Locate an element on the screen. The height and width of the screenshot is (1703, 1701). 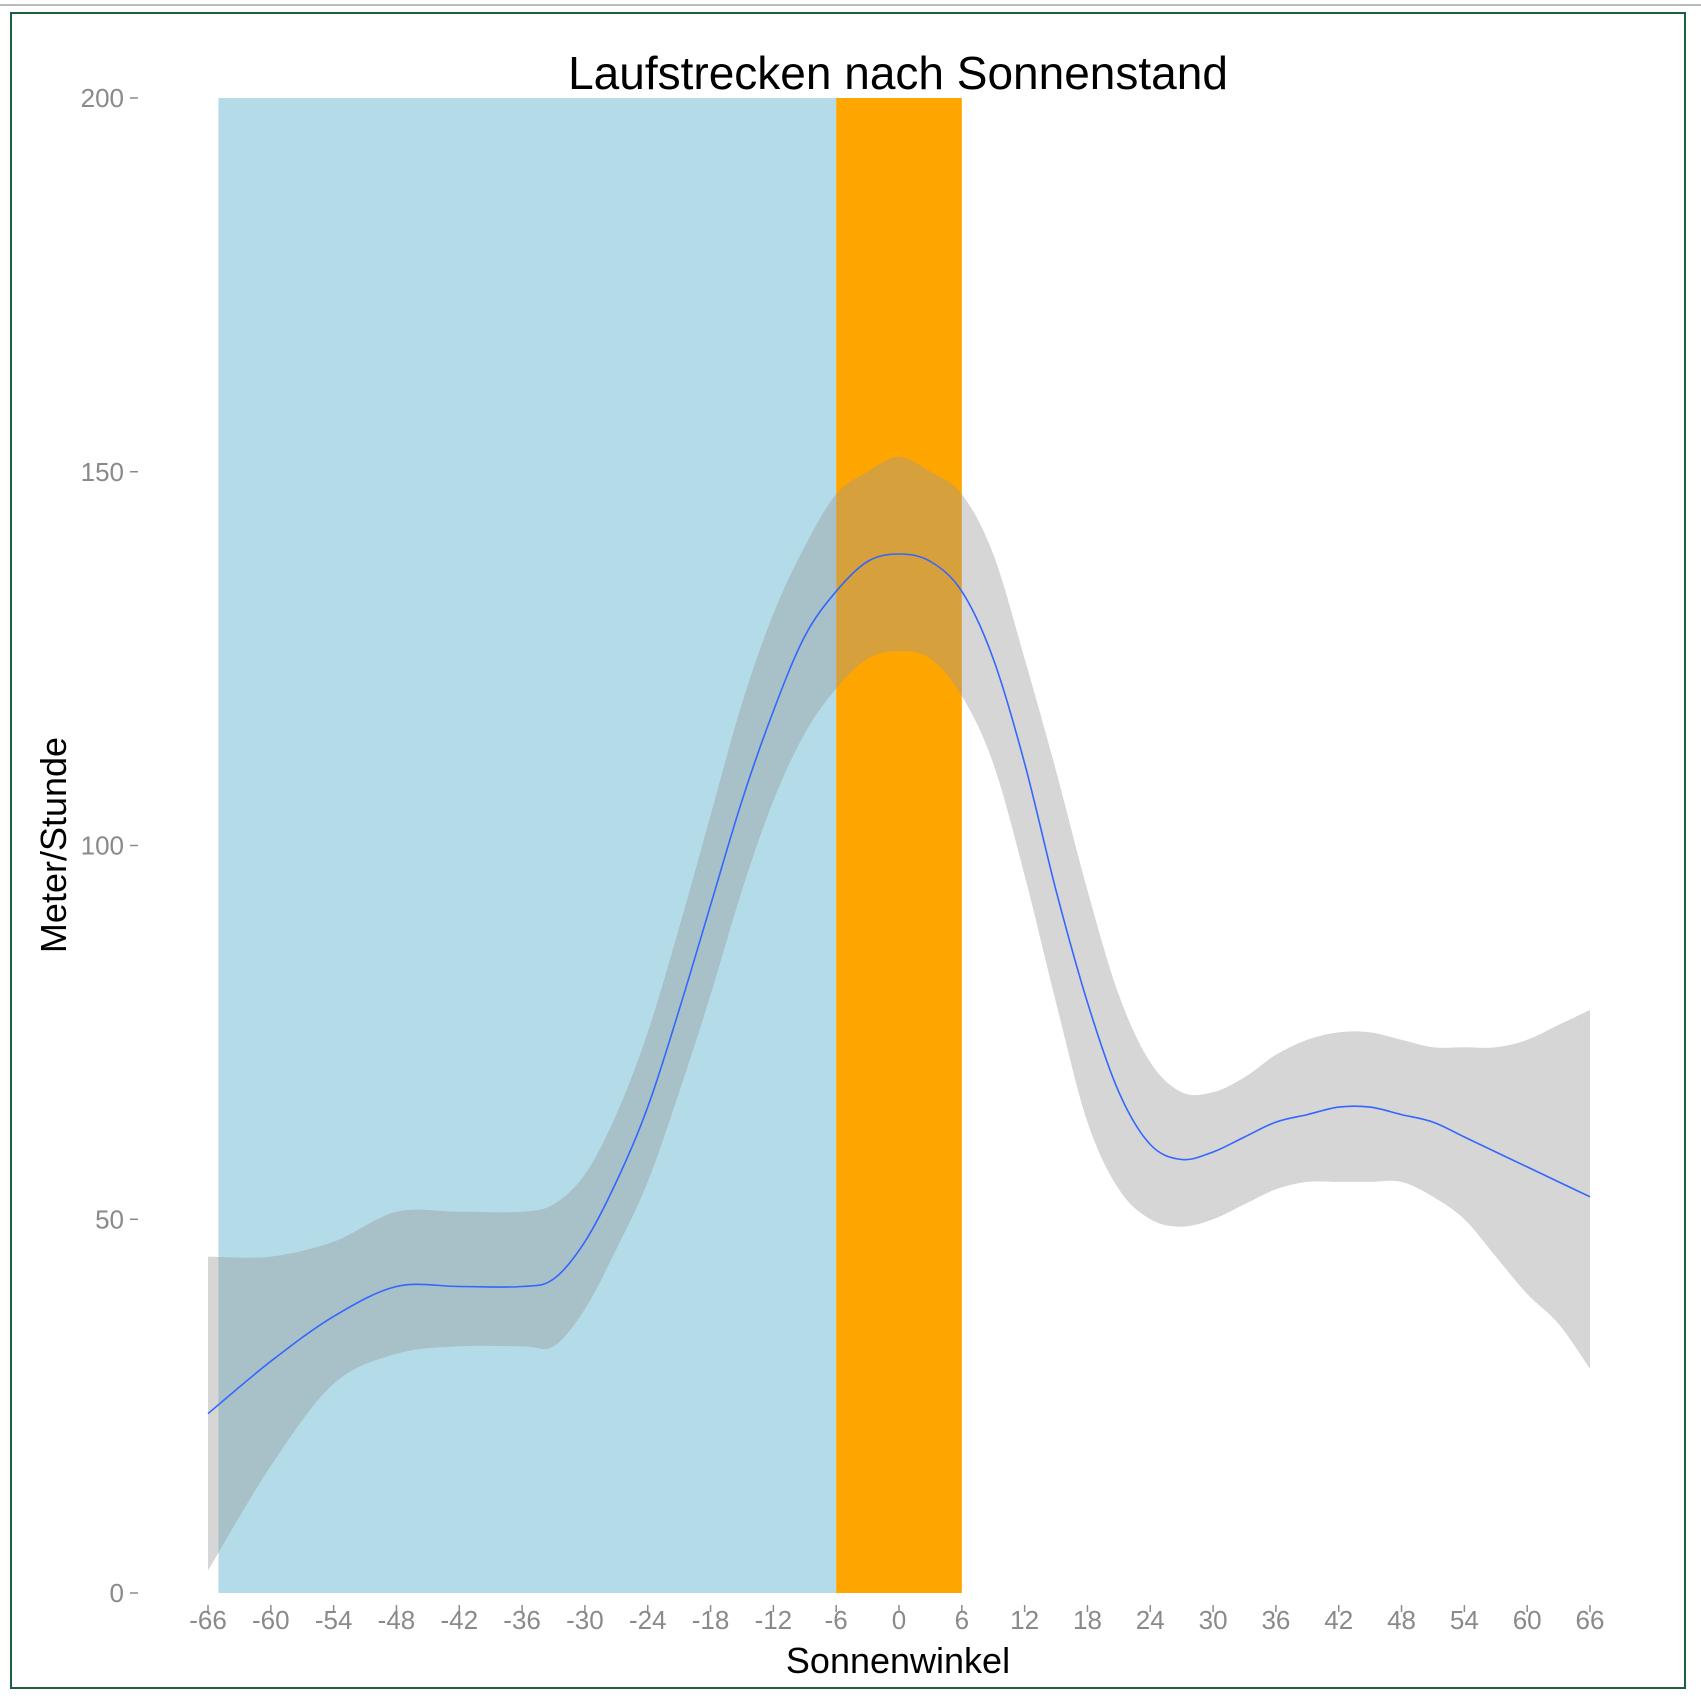
y-axis-title: Meter/Stunde is located at coordinates (53, 845).